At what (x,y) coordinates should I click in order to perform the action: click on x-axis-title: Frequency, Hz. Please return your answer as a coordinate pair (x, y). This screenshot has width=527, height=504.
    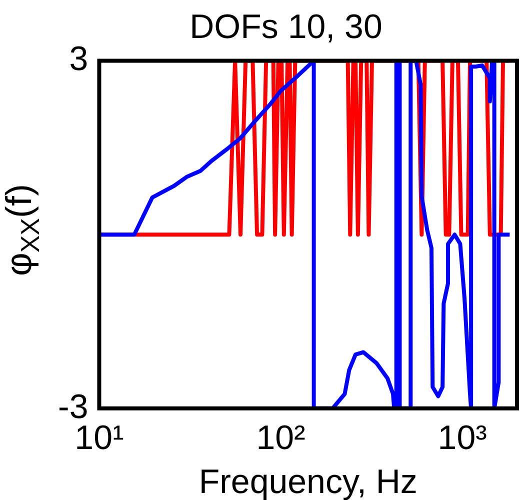
    Looking at the image, I should click on (308, 481).